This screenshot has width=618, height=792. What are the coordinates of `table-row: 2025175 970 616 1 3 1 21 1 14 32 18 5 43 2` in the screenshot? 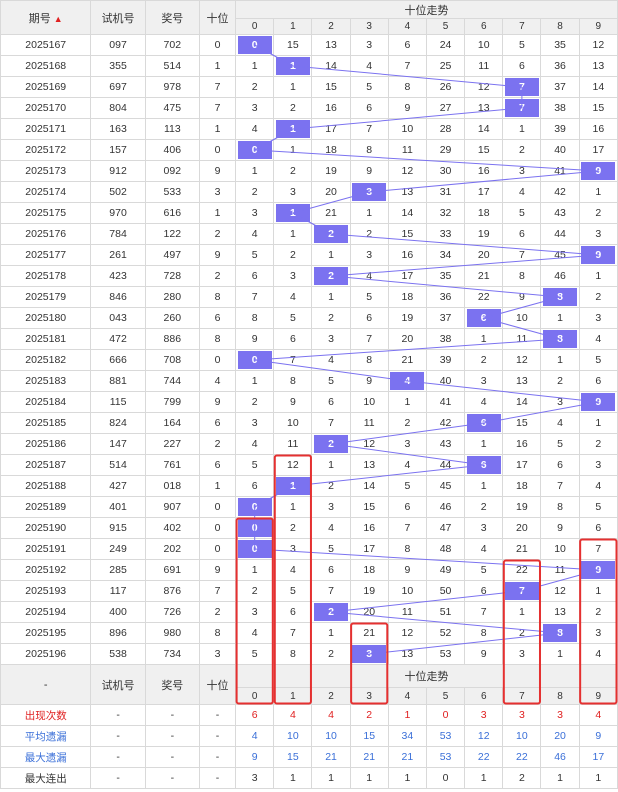 It's located at (309, 213).